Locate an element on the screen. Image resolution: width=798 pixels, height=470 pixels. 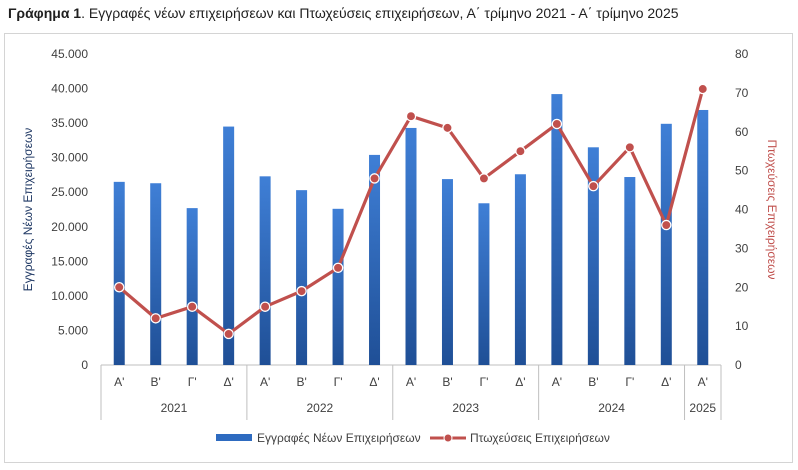
y-right-tick-label: 20 is located at coordinates (742, 287).